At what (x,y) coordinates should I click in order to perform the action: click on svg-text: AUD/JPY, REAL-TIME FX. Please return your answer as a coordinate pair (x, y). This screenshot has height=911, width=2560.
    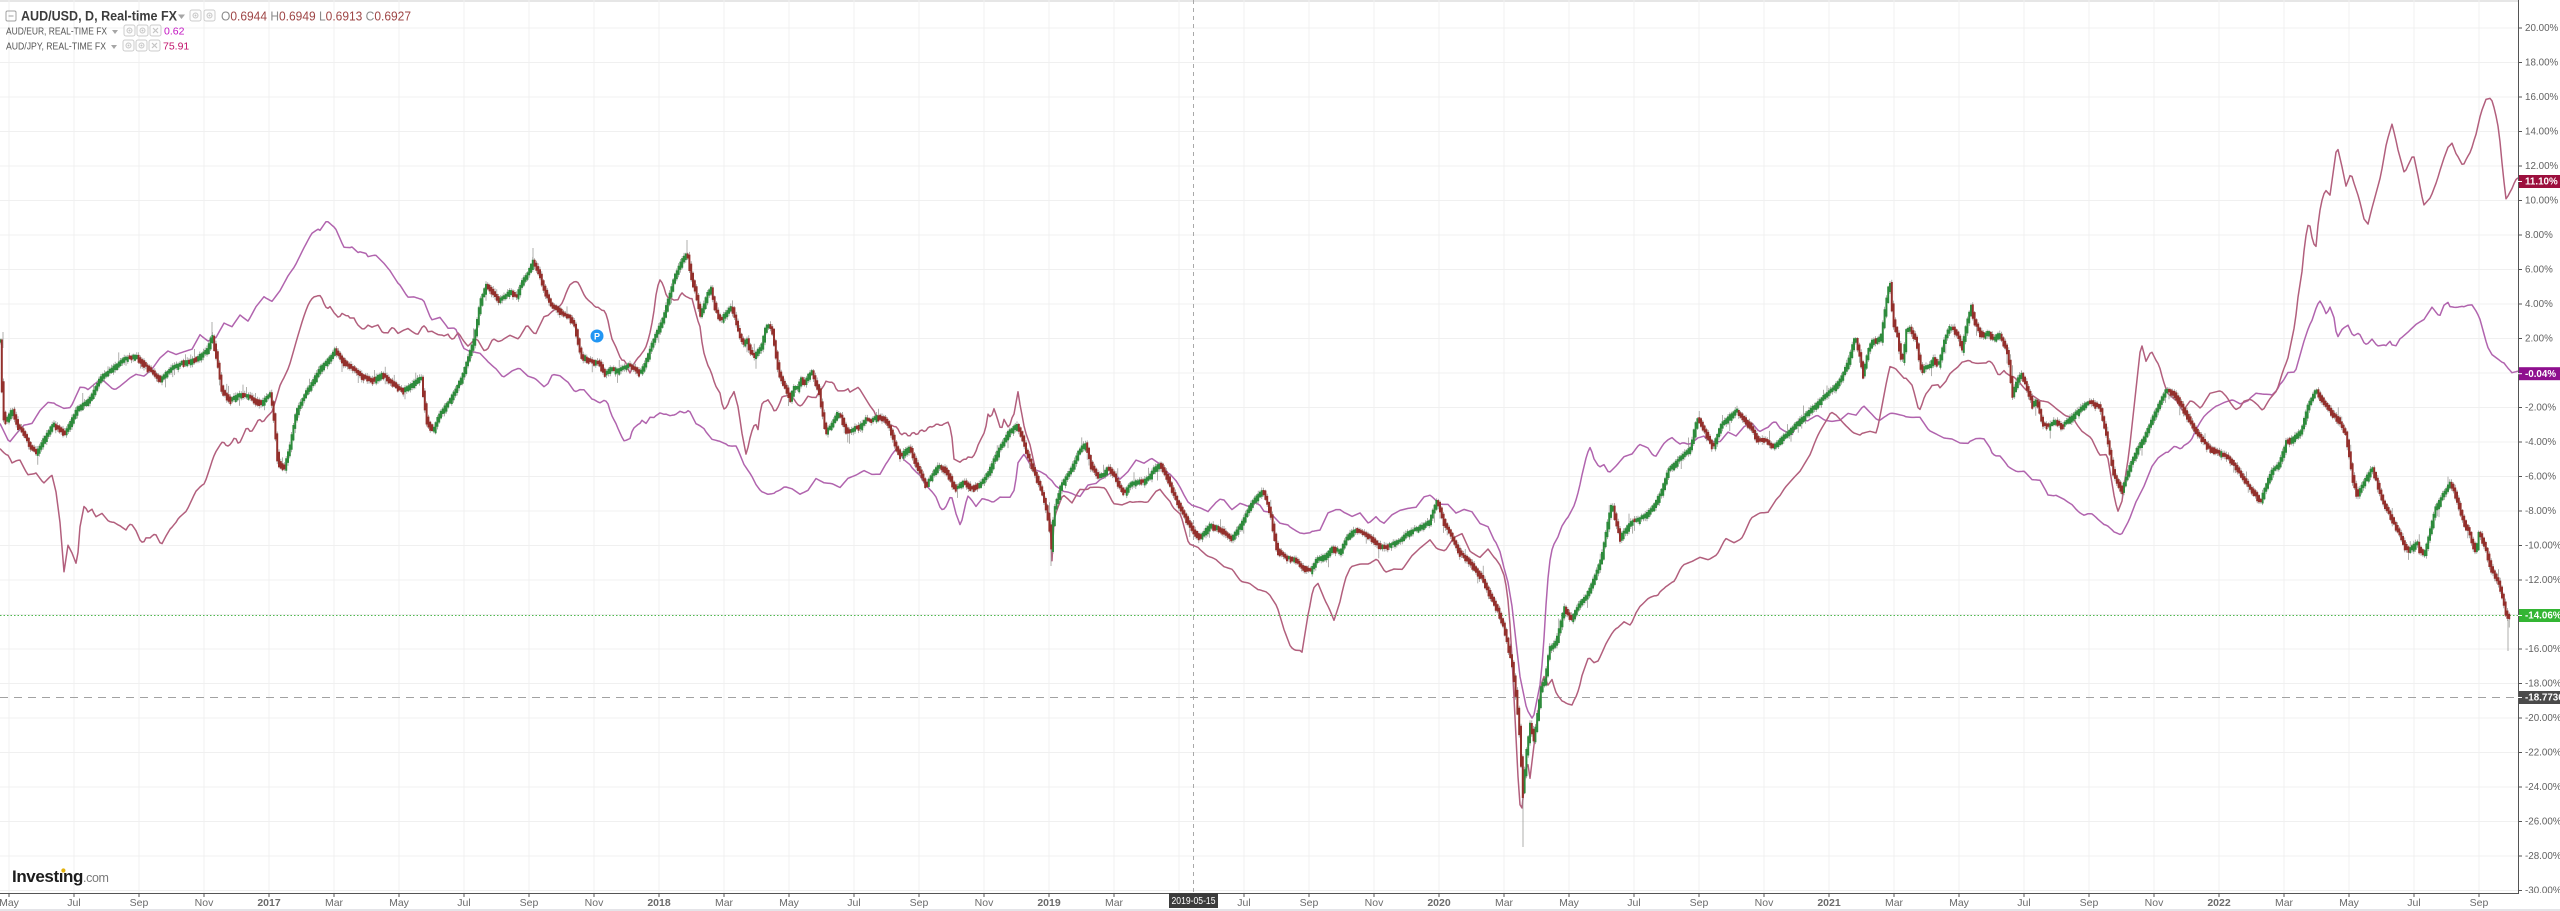
    Looking at the image, I should click on (56, 47).